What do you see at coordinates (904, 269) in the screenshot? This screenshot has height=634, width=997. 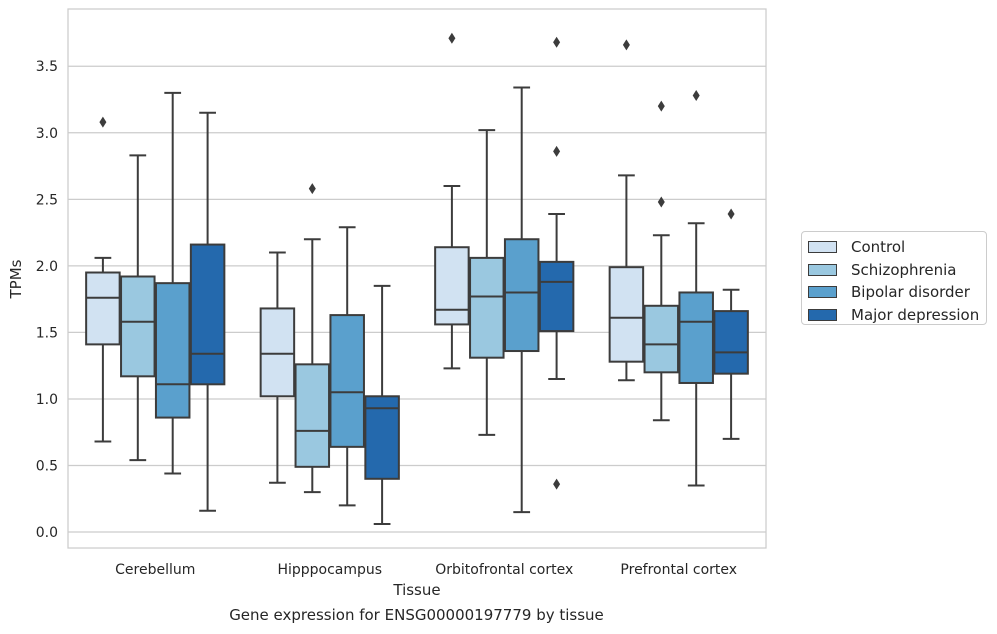 I see `legend-label: Schizophrenia` at bounding box center [904, 269].